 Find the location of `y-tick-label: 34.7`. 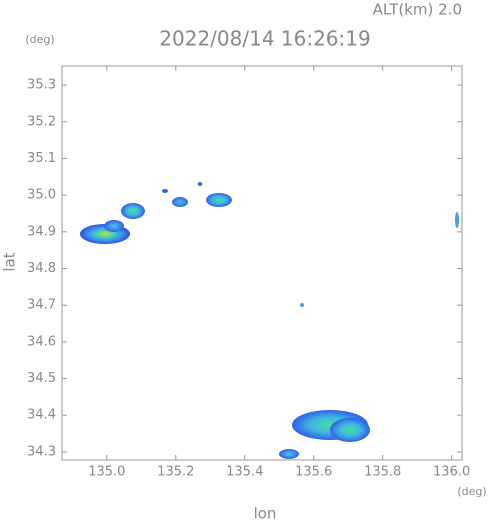

y-tick-label: 34.7 is located at coordinates (41, 305).